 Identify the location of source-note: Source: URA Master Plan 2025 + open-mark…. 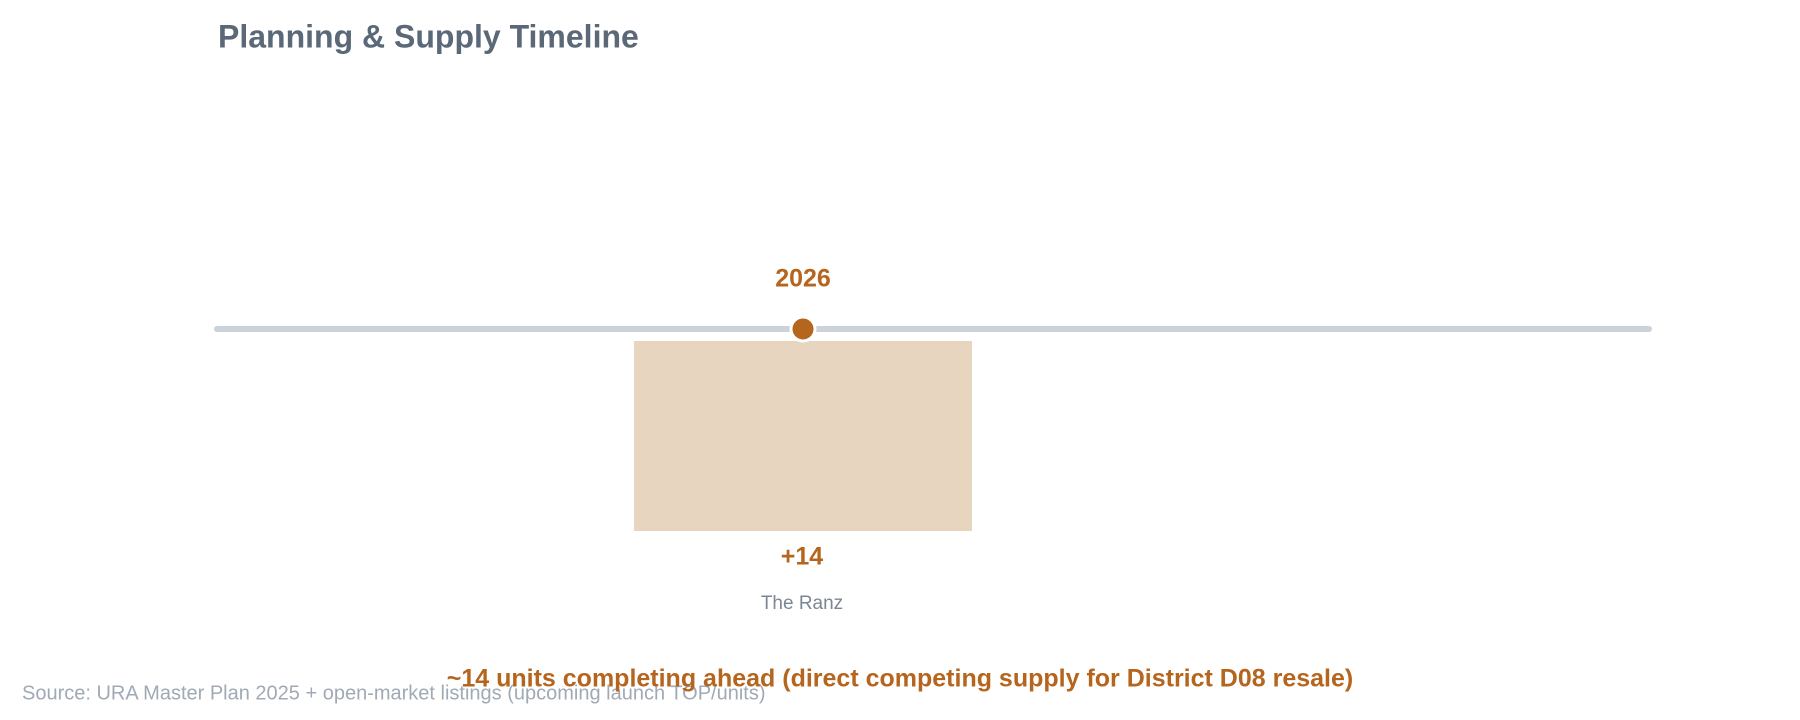
(394, 693).